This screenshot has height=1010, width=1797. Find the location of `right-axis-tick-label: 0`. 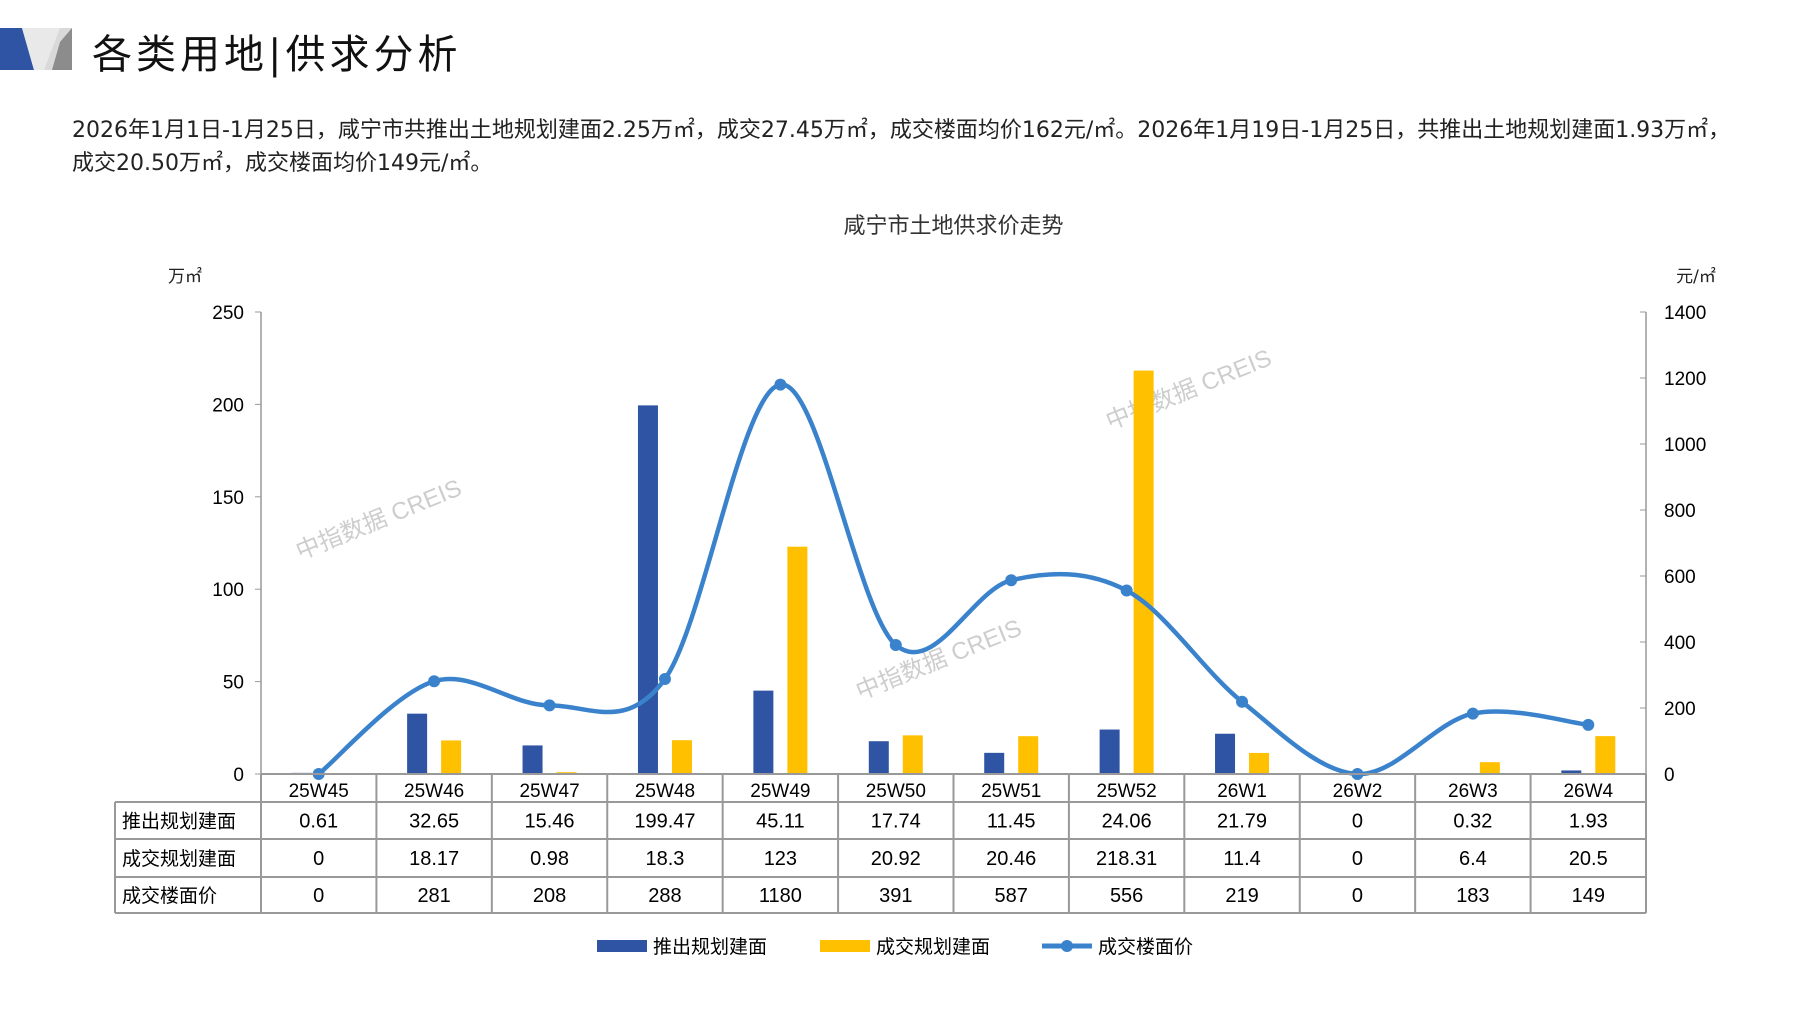

right-axis-tick-label: 0 is located at coordinates (1669, 775).